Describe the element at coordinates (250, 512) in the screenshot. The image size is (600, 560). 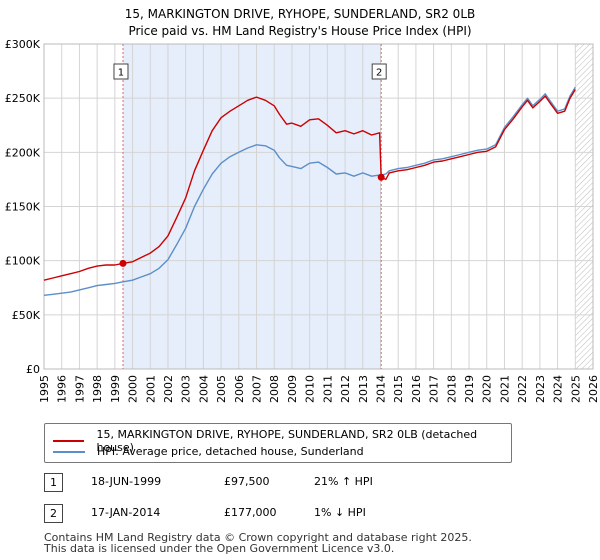
I see `sale-price: £177,000` at that location.